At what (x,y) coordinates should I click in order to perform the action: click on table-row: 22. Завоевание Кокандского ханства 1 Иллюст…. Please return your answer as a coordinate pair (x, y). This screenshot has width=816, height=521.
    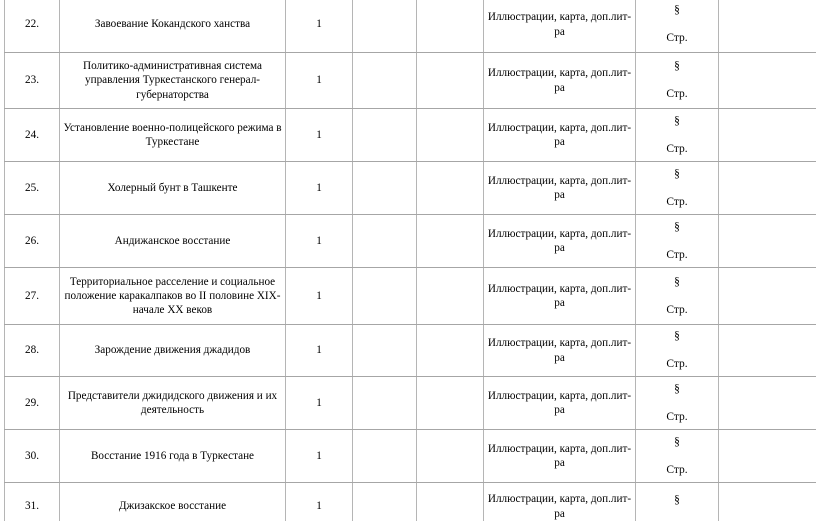
    Looking at the image, I should click on (410, 26).